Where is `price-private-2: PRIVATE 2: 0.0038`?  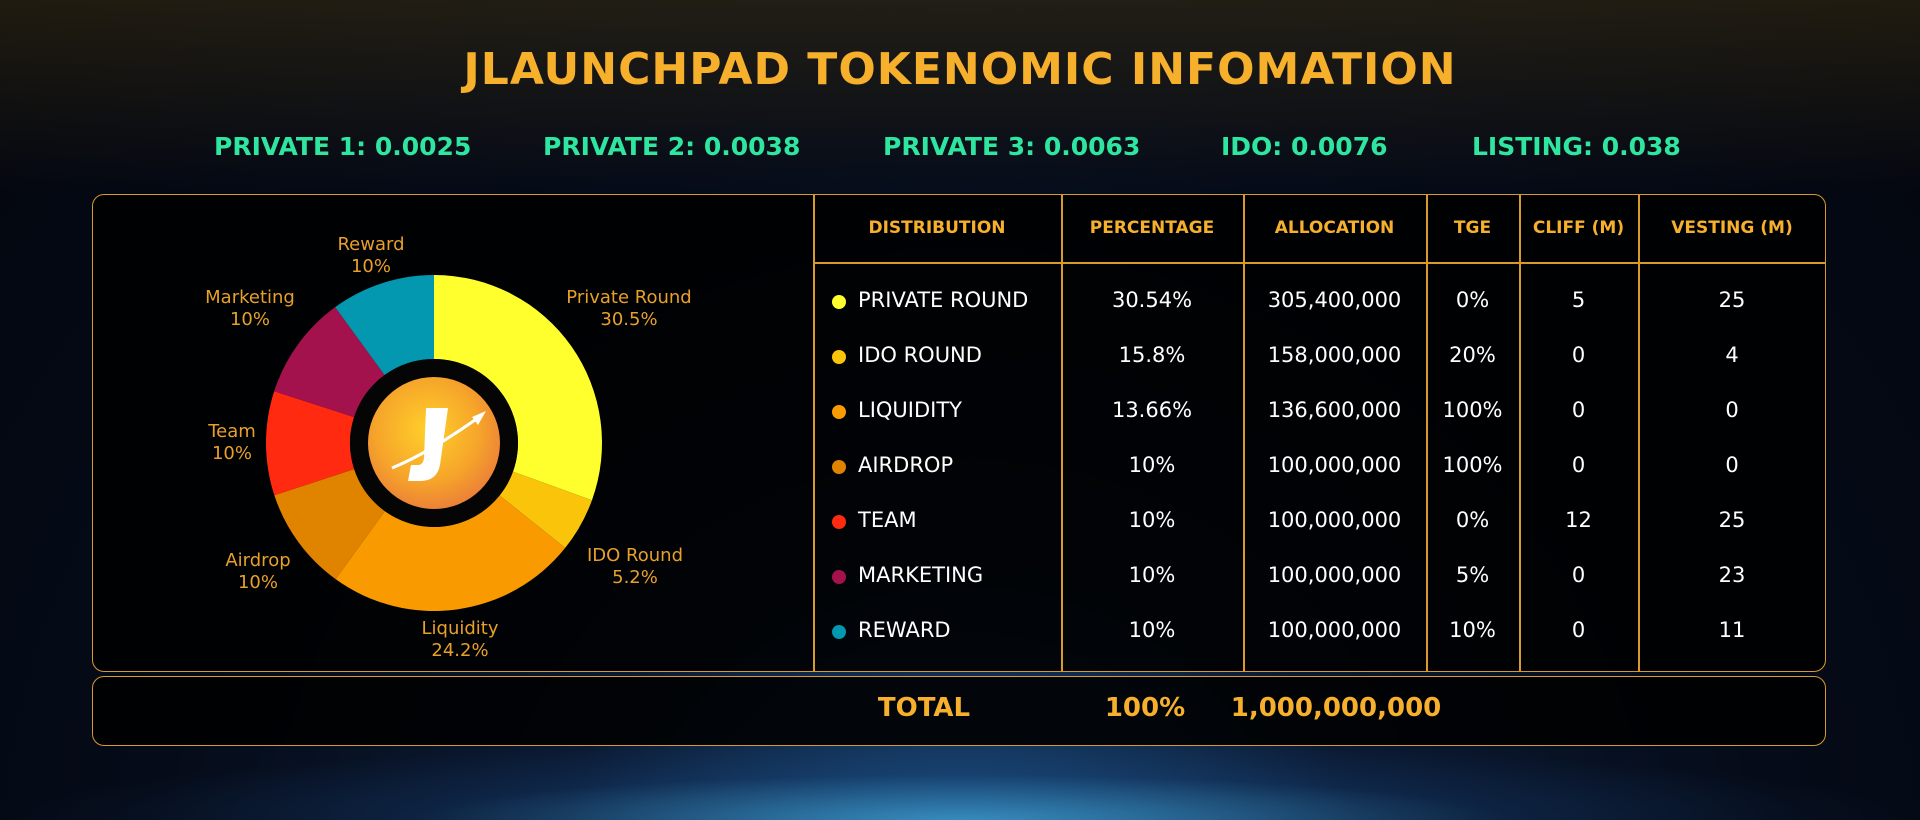 price-private-2: PRIVATE 2: 0.0038 is located at coordinates (672, 146).